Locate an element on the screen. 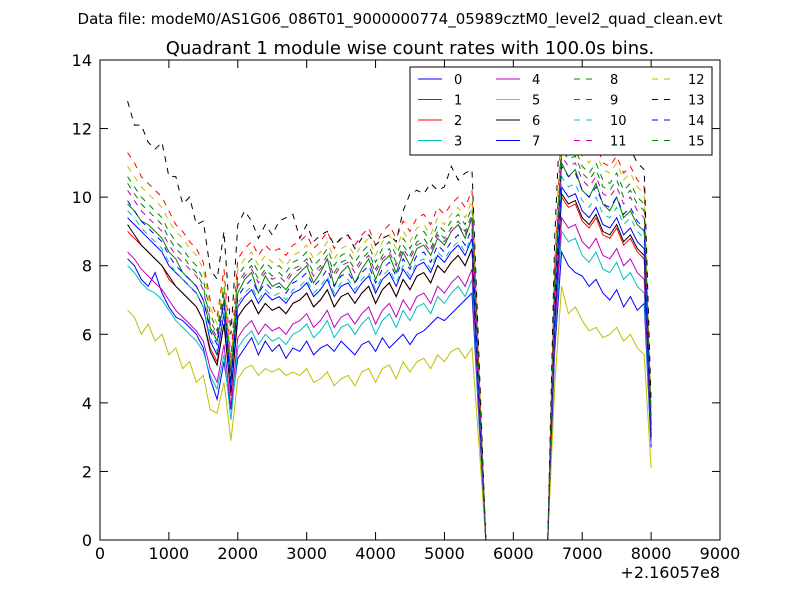 The width and height of the screenshot is (800, 600). legend-label-11: 11 is located at coordinates (618, 142).